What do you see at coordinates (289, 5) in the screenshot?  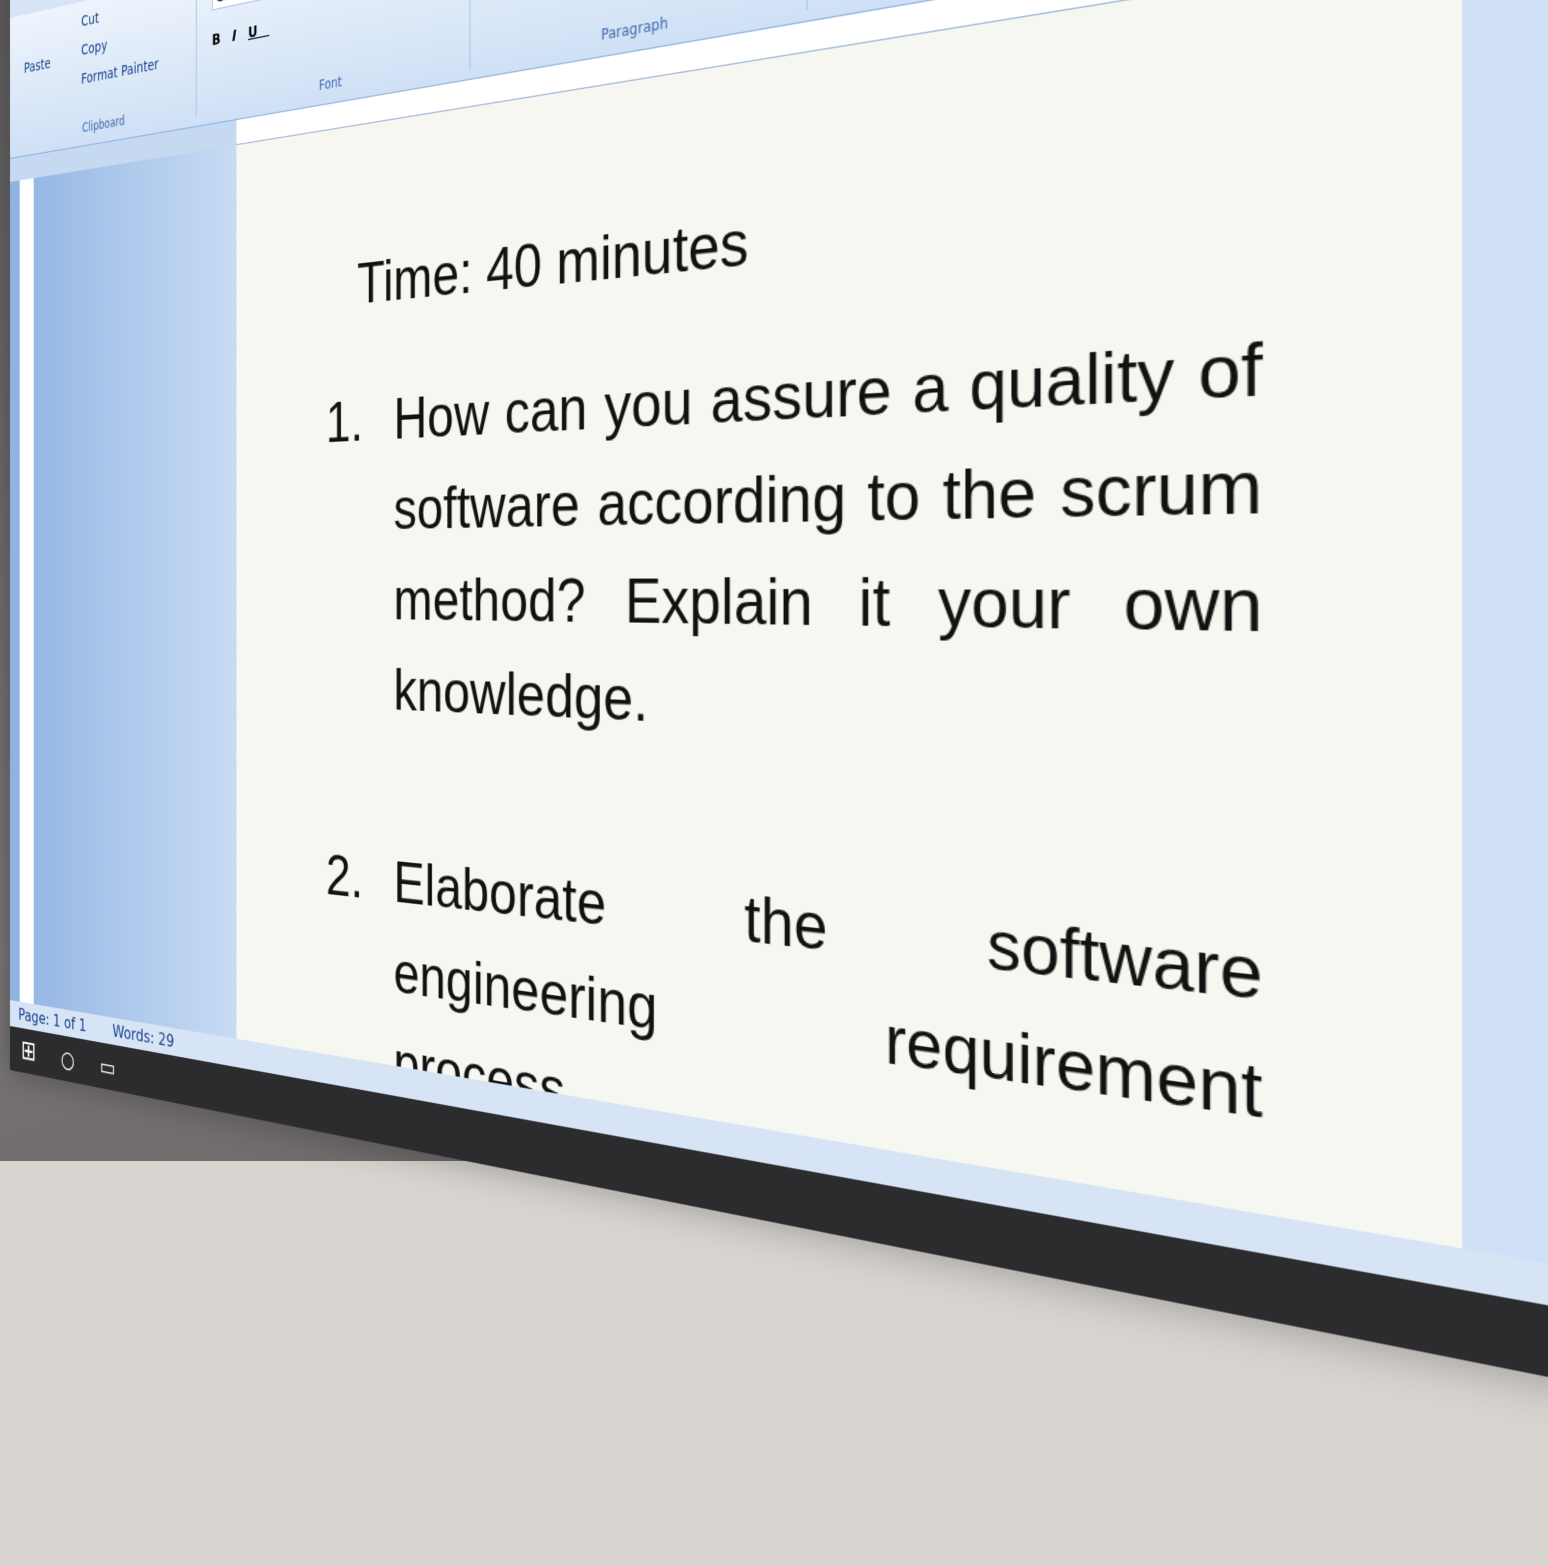 I see `font-name: Calibri (Body)` at bounding box center [289, 5].